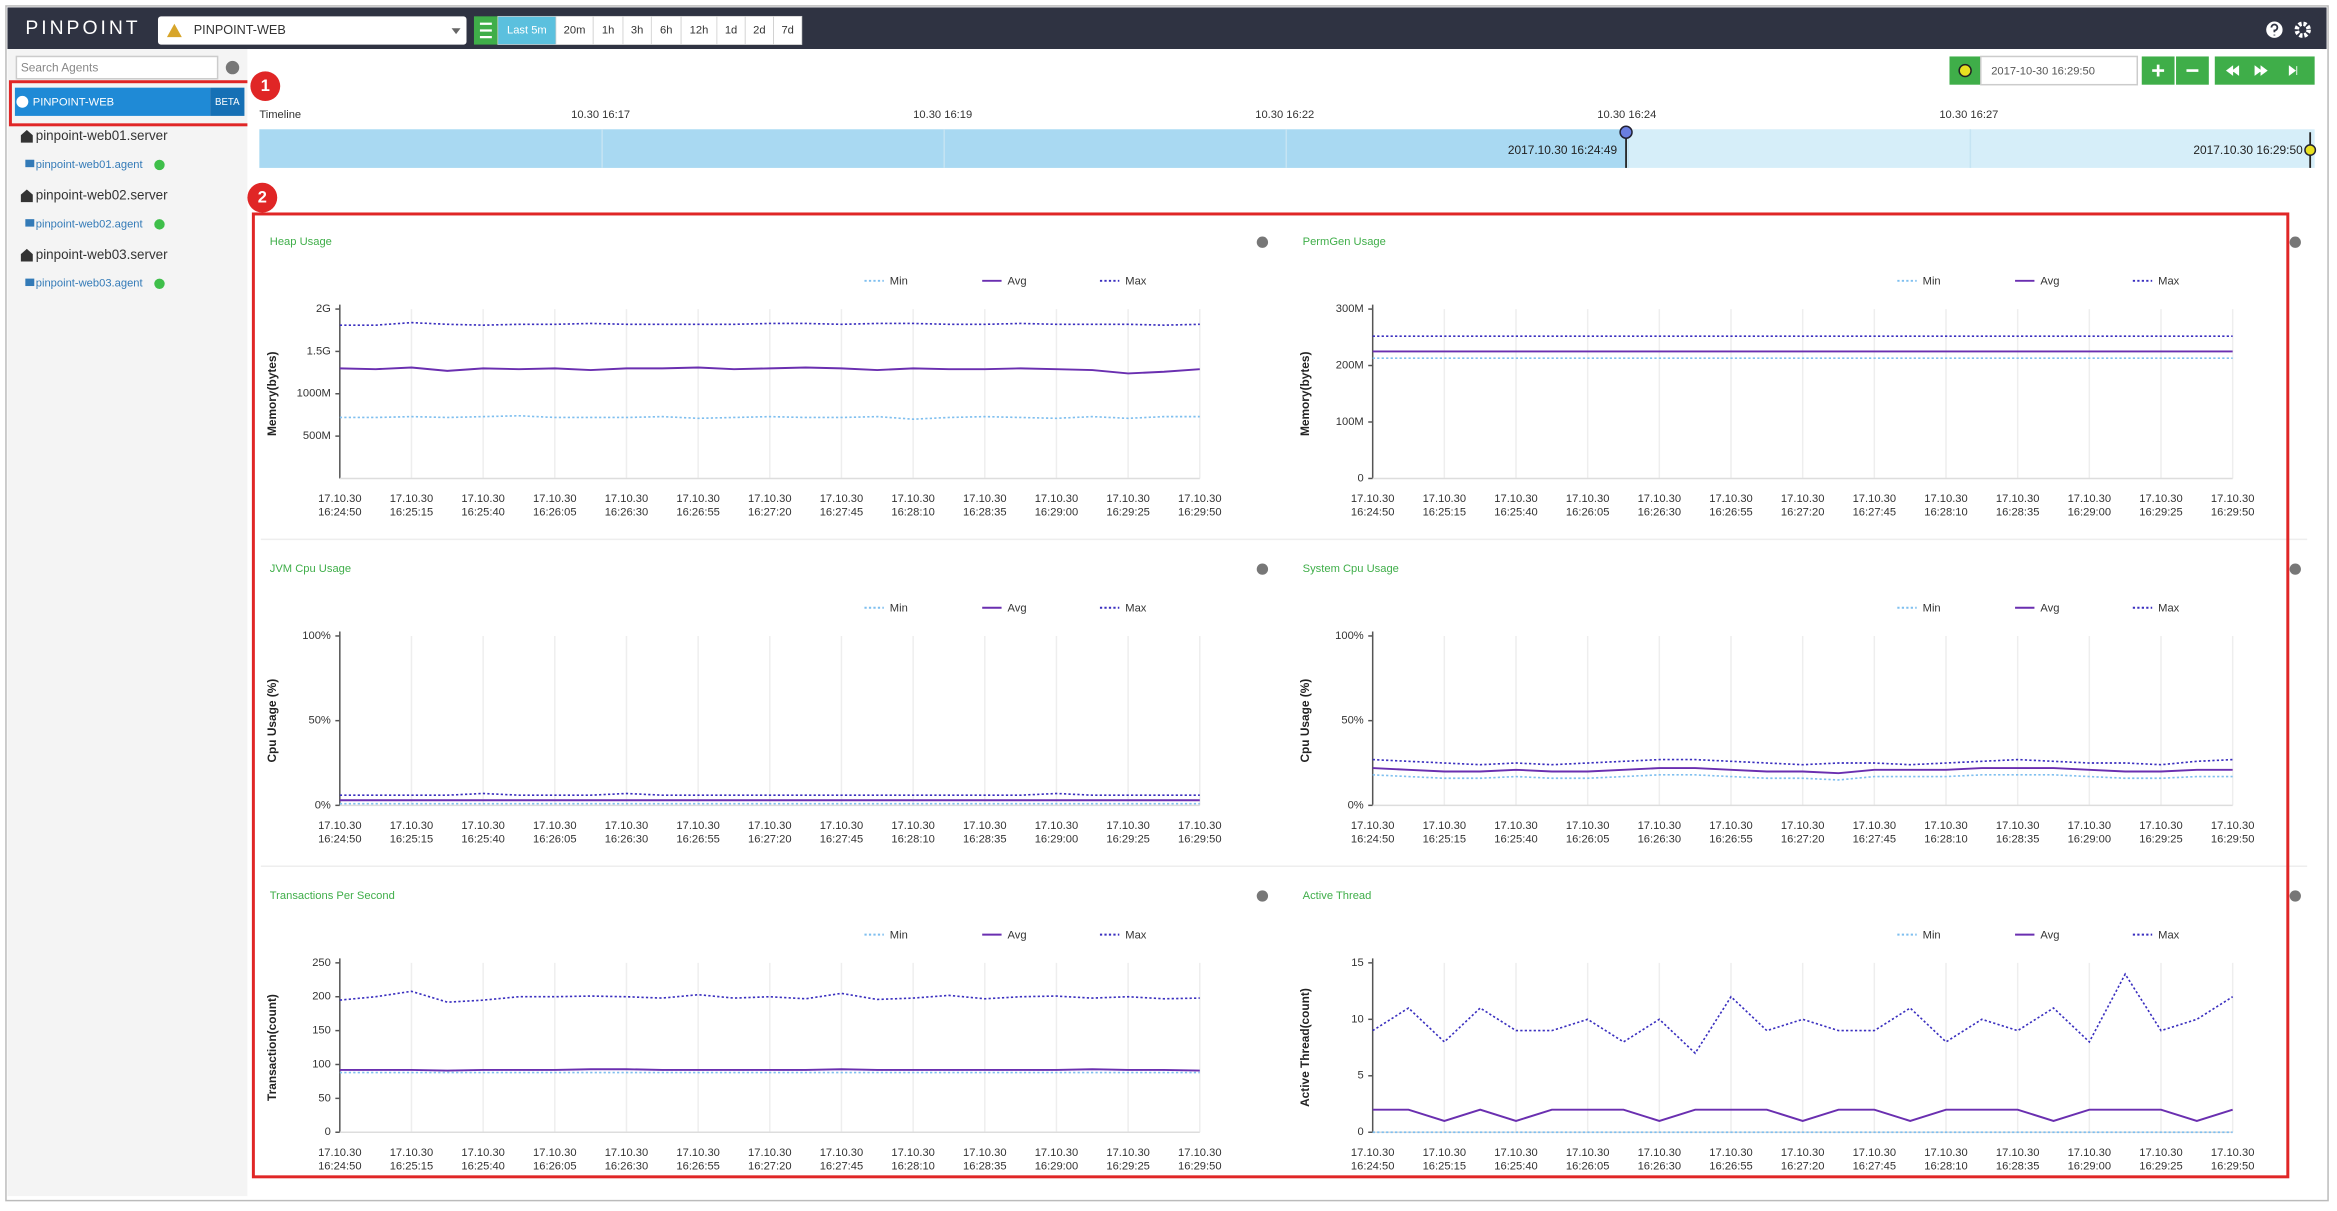  Describe the element at coordinates (82, 28) in the screenshot. I see `logo: PINPOINT` at that location.